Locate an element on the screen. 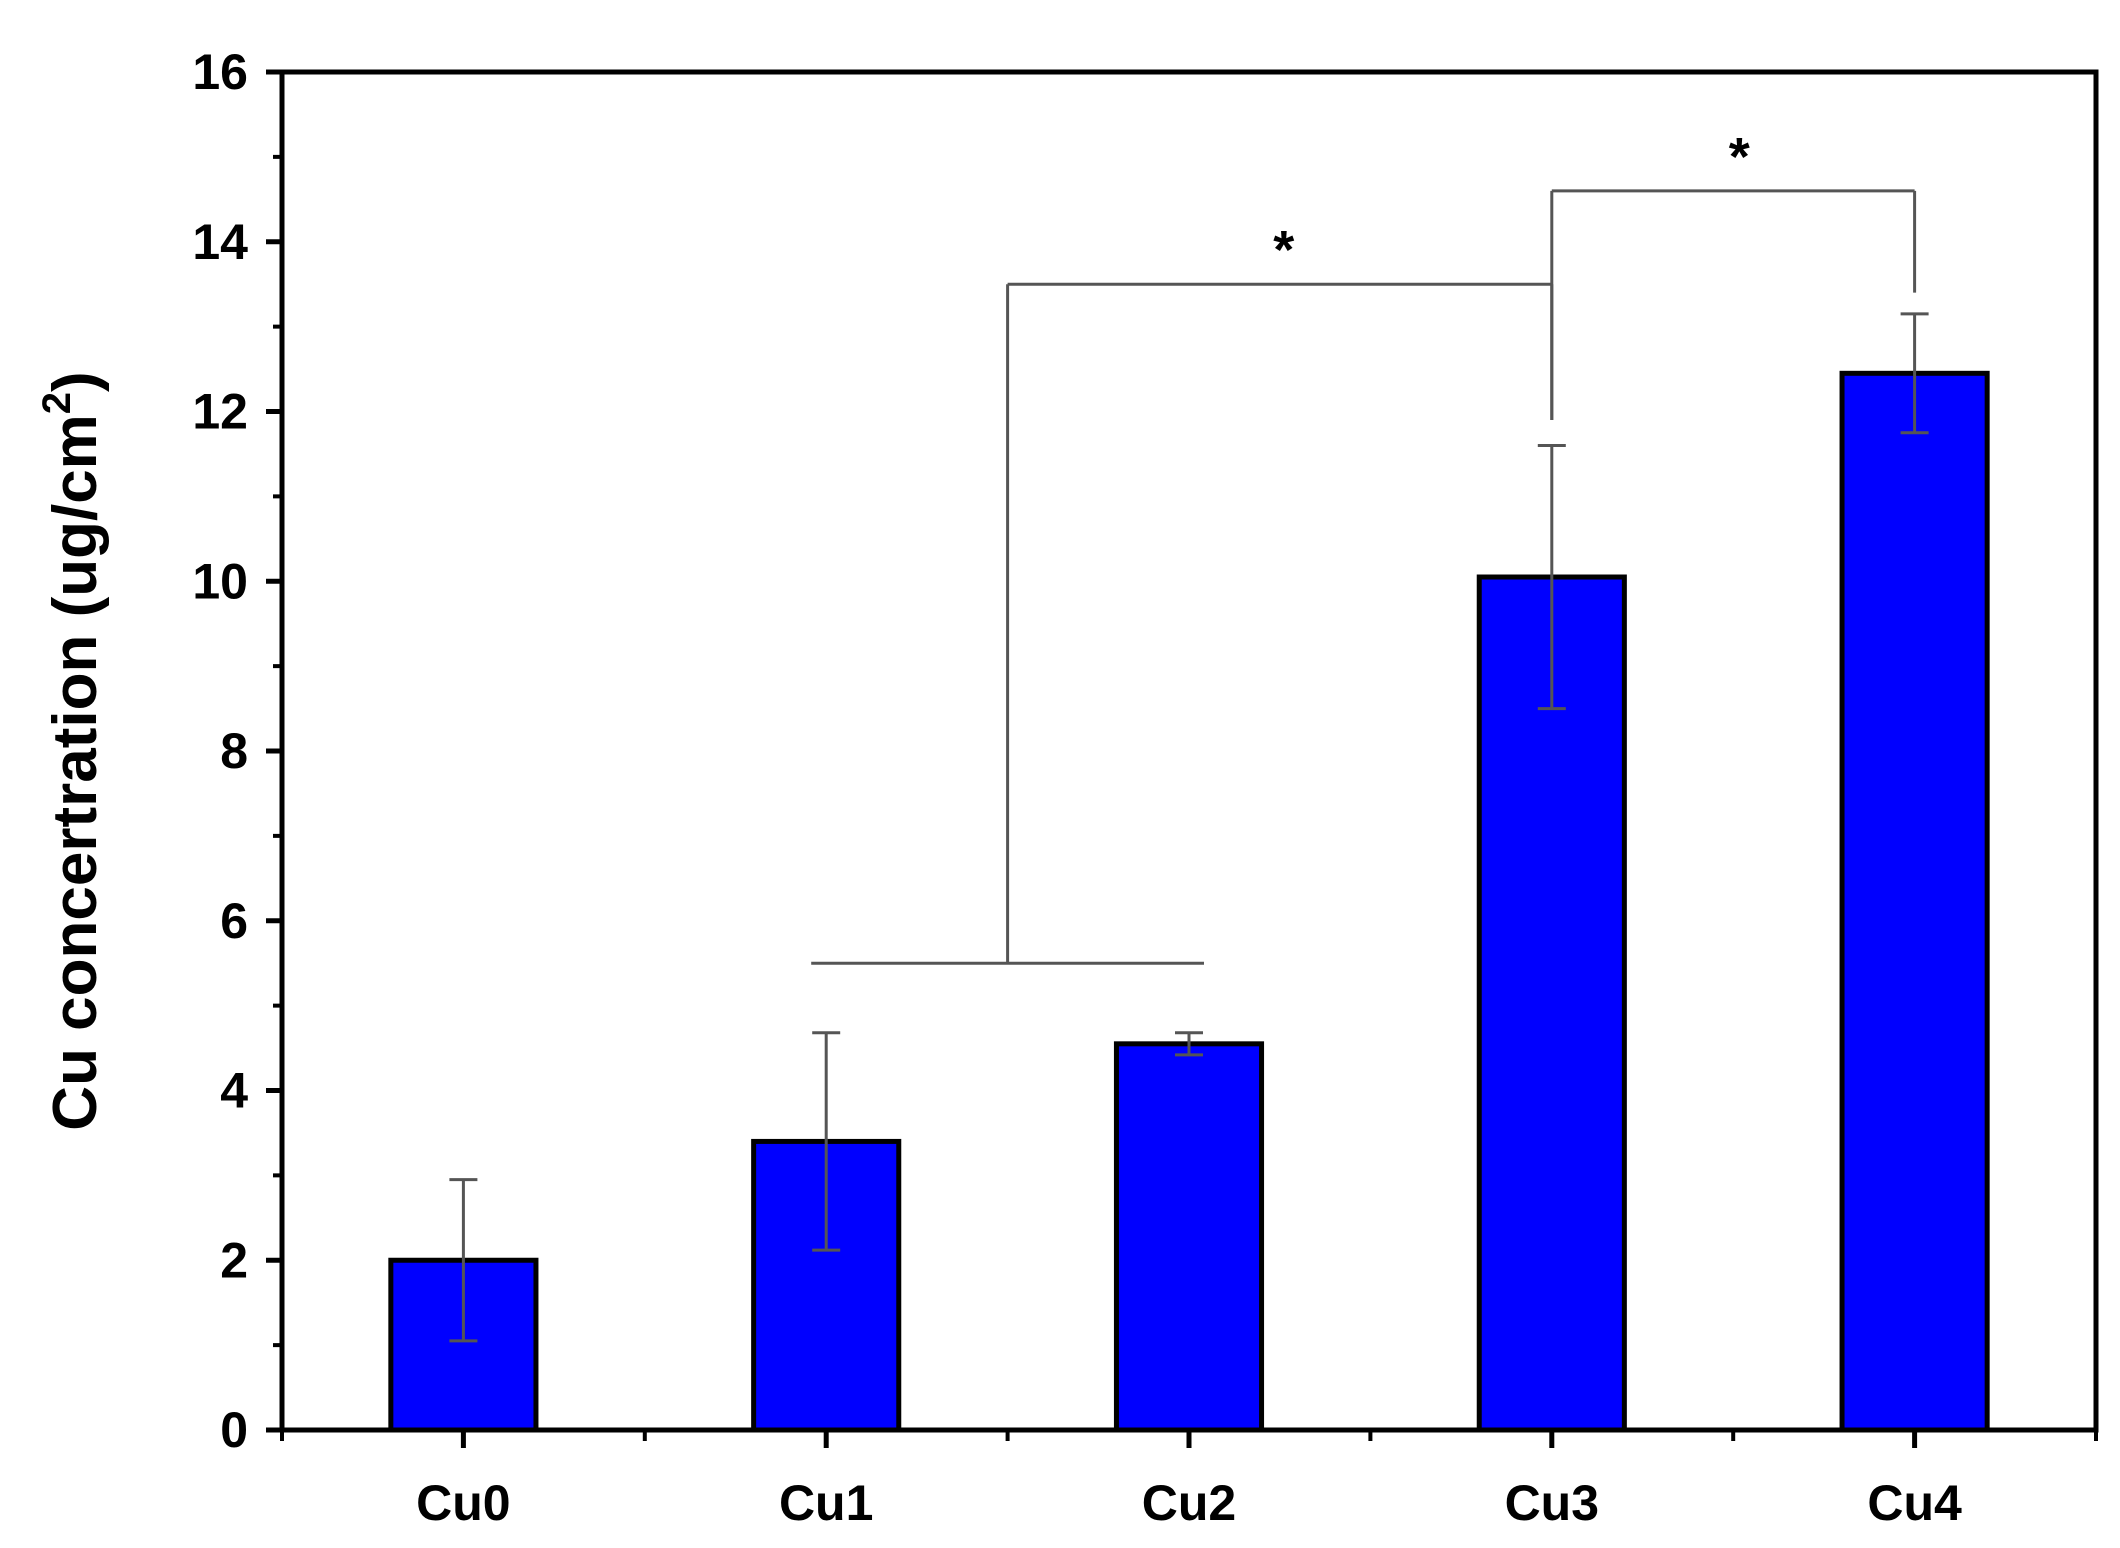  y-axis-title-superscript: 2 is located at coordinates (57, 403).